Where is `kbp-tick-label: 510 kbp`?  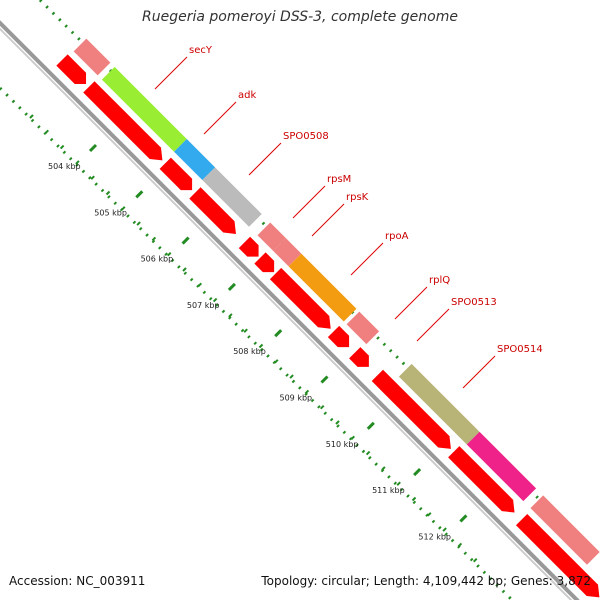 kbp-tick-label: 510 kbp is located at coordinates (342, 444).